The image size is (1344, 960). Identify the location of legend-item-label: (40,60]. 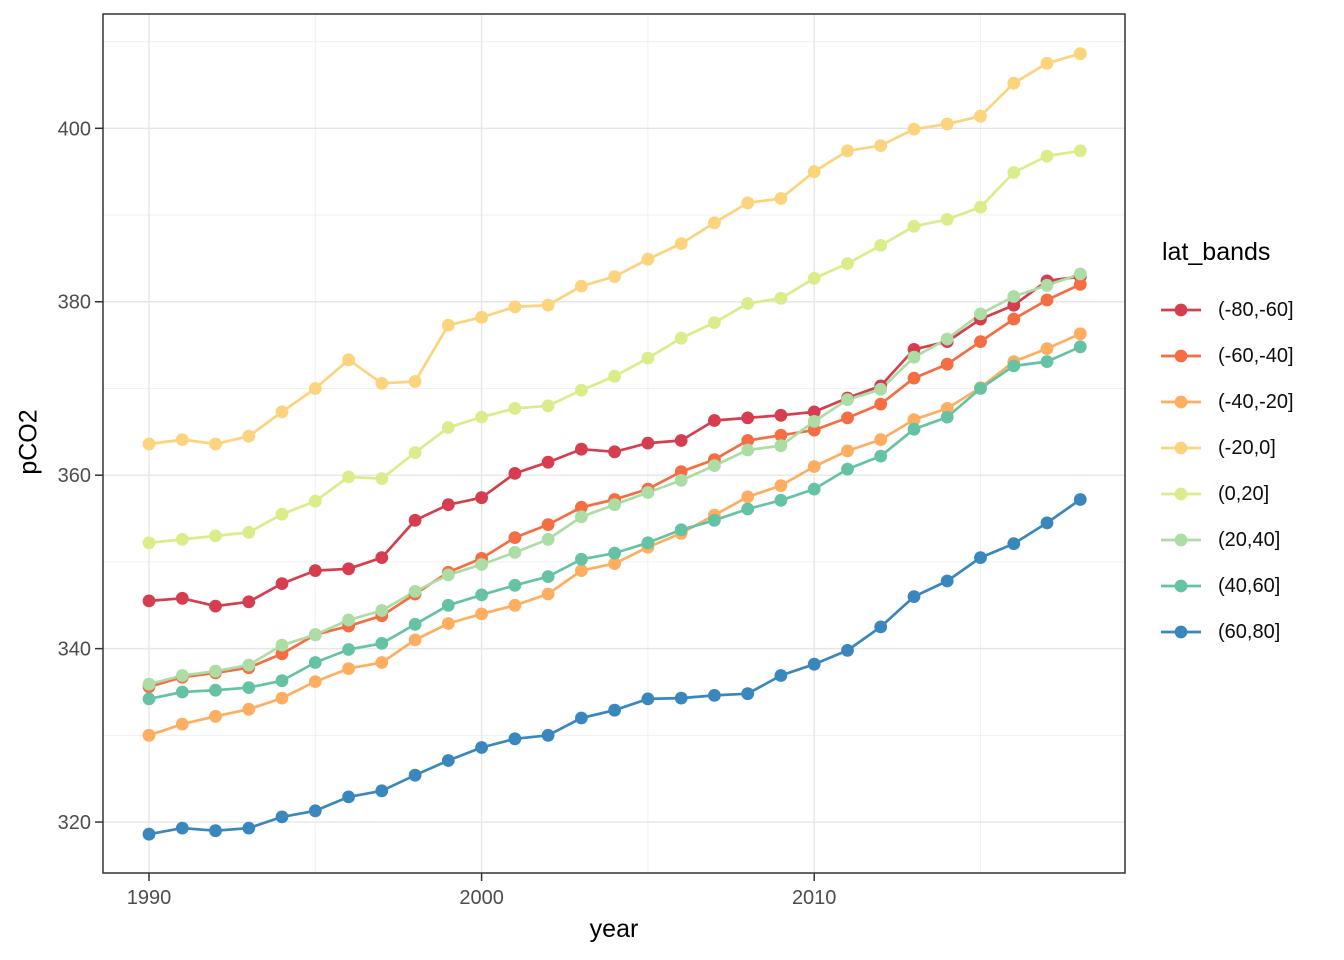
(1249, 585).